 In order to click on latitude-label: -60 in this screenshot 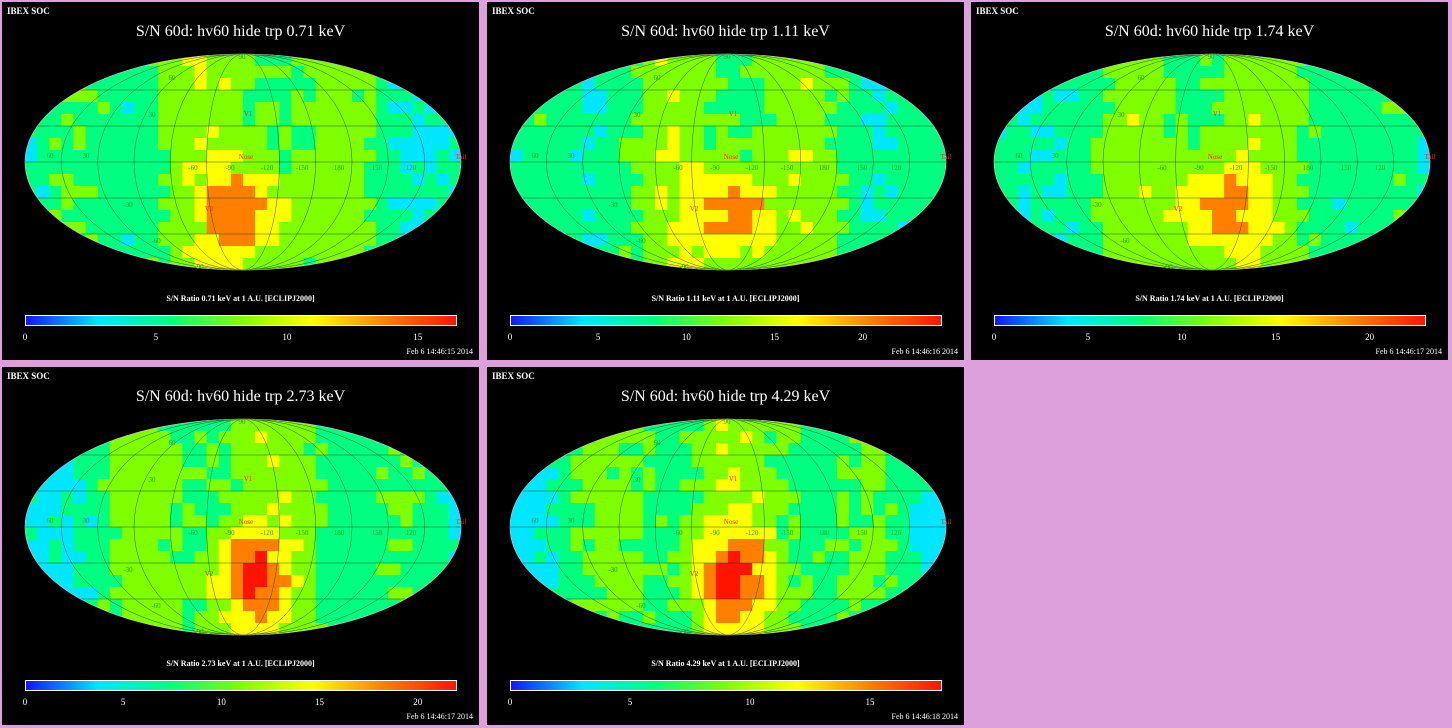, I will do `click(641, 241)`.